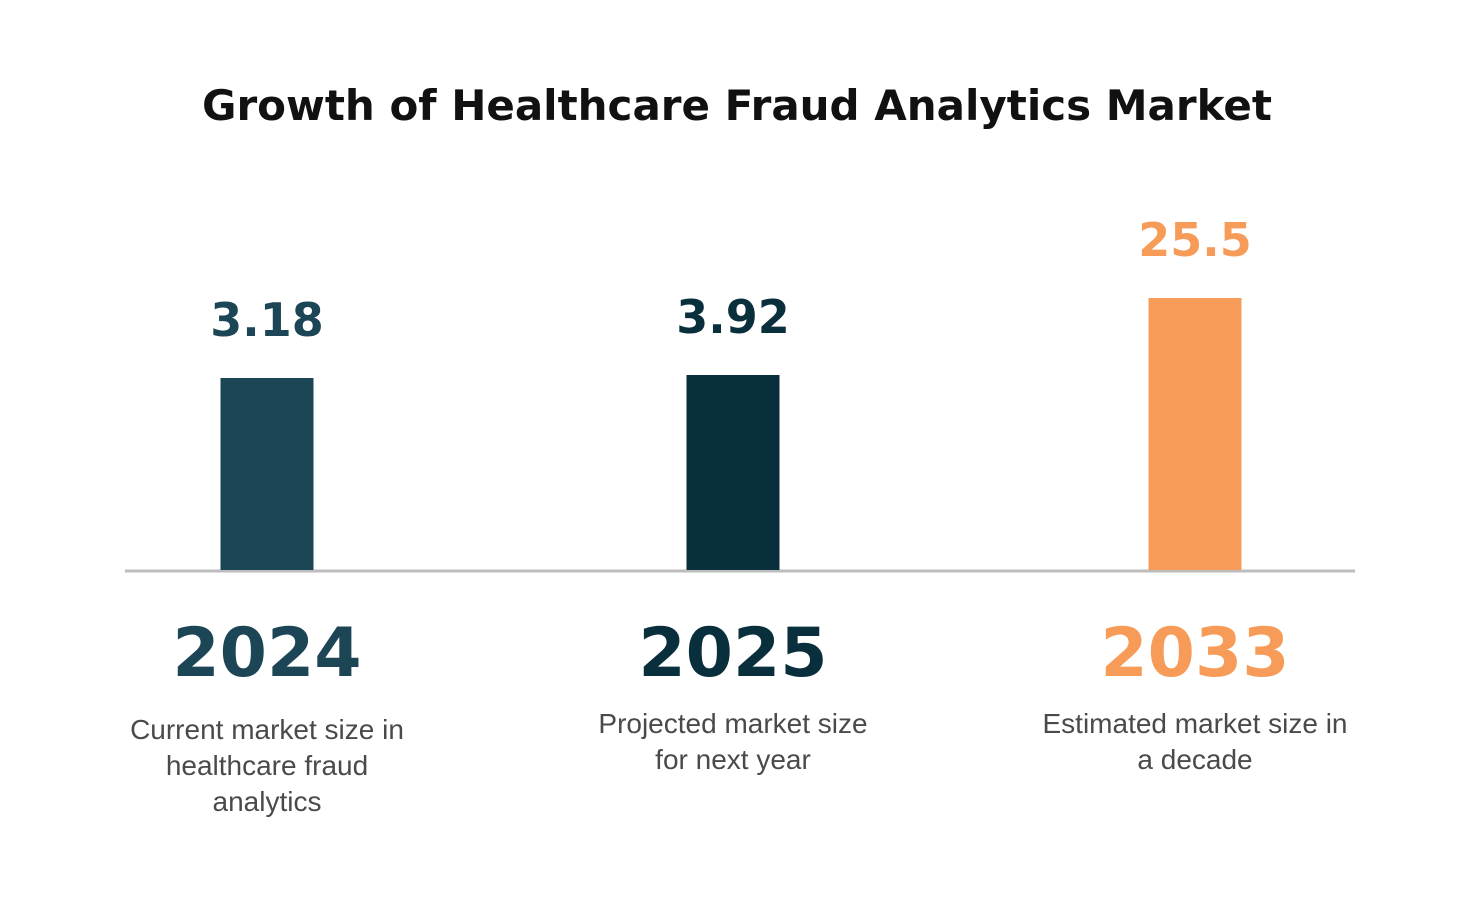 The height and width of the screenshot is (924, 1474). Describe the element at coordinates (732, 653) in the screenshot. I see `category-label-2025: 2025` at that location.